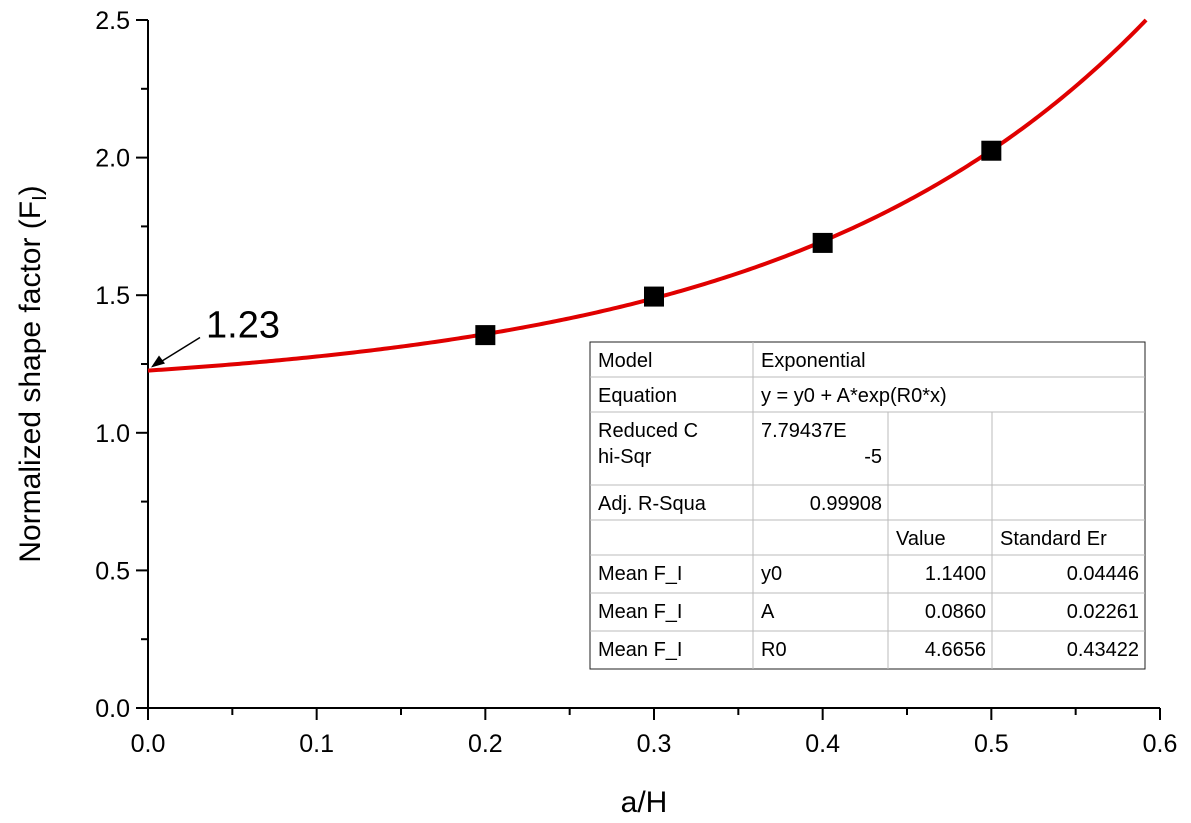  What do you see at coordinates (768, 612) in the screenshot?
I see `table-cell: A` at bounding box center [768, 612].